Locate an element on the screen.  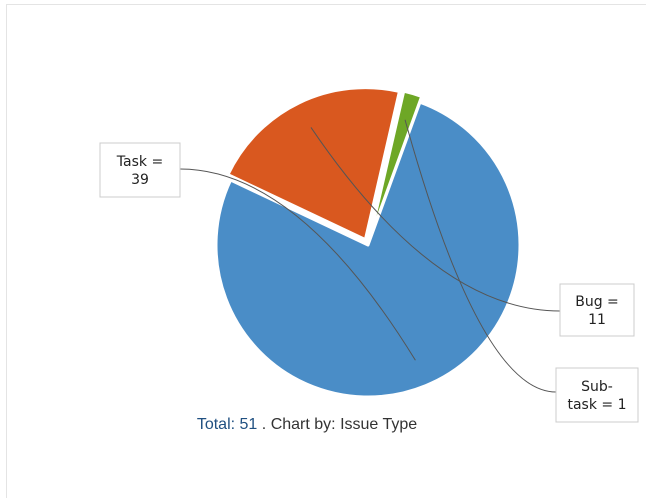
slice-label-line: task = 1 is located at coordinates (596, 405).